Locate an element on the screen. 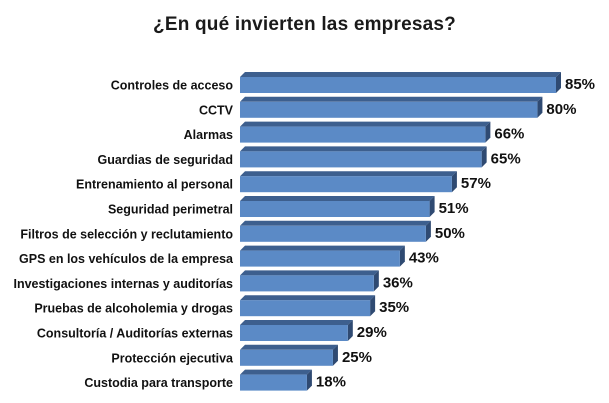  bar-group: Seguridad perimetral 51% is located at coordinates (288, 206).